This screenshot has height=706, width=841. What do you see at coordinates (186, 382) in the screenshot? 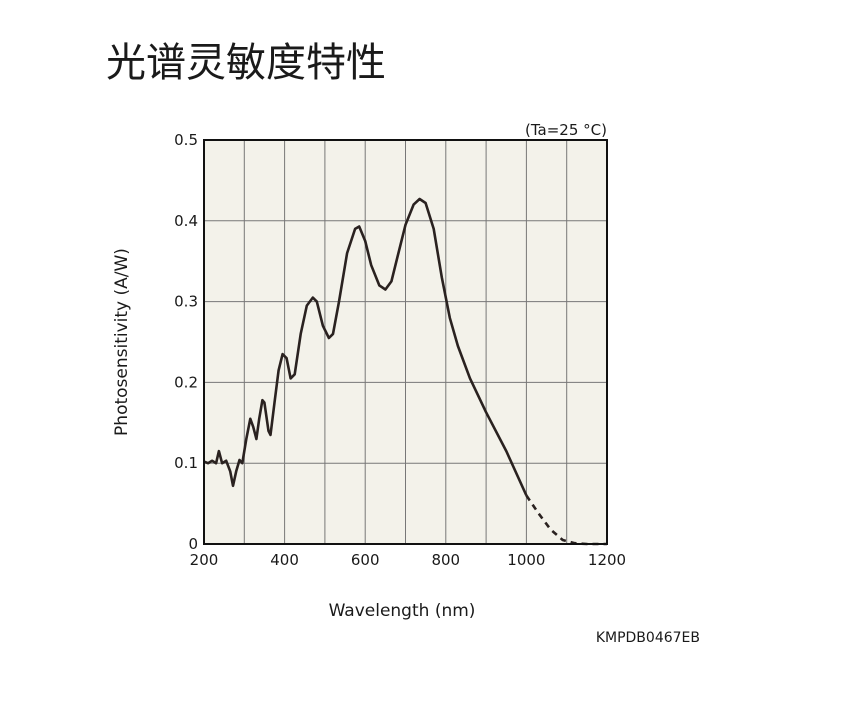
I see `y-tick-label: 0.2` at bounding box center [186, 382].